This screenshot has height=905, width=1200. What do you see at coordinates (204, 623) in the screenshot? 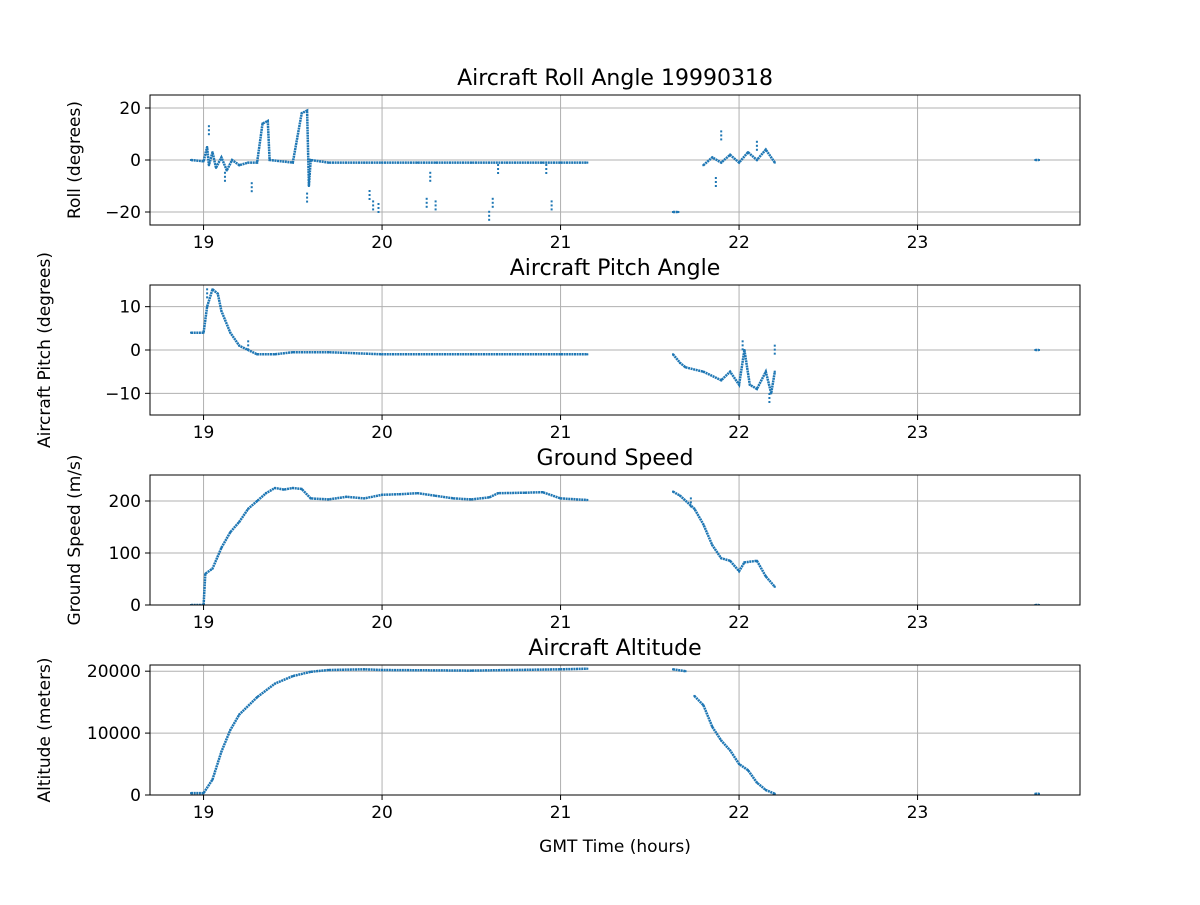
I see `x-tick-label: 19` at bounding box center [204, 623].